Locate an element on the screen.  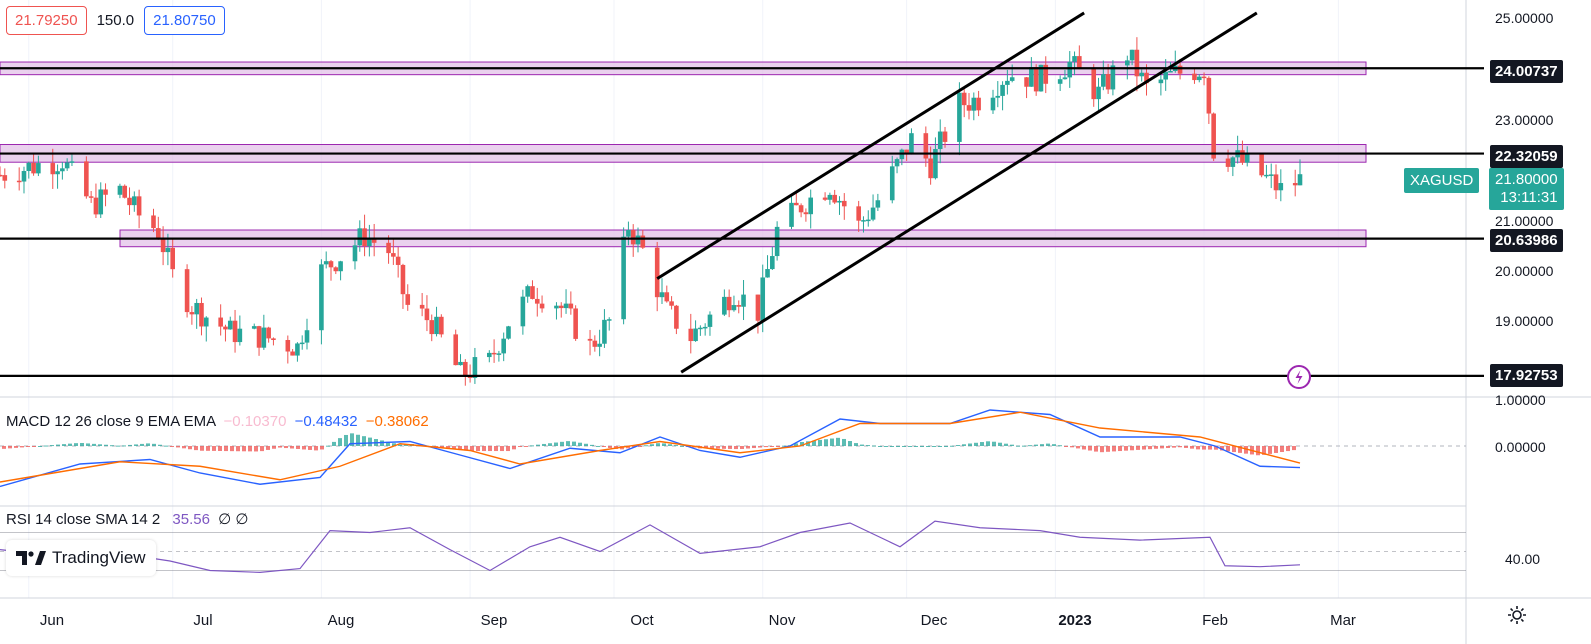
lightning-icon is located at coordinates (1299, 377).